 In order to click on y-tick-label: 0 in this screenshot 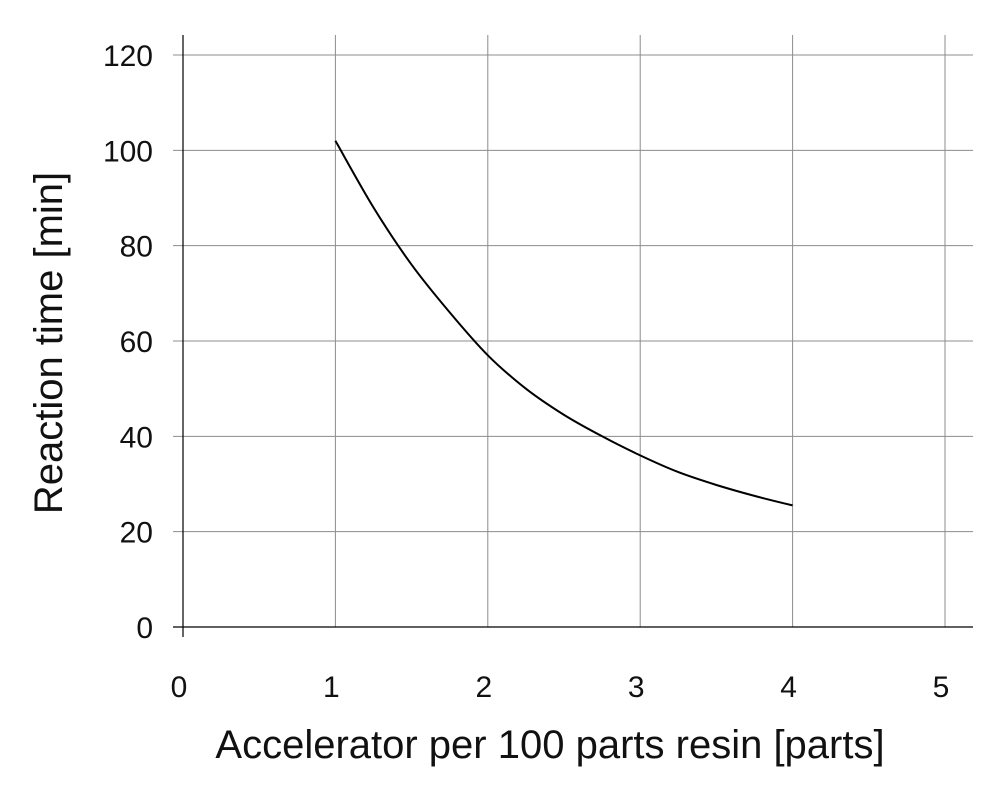, I will do `click(144, 628)`.